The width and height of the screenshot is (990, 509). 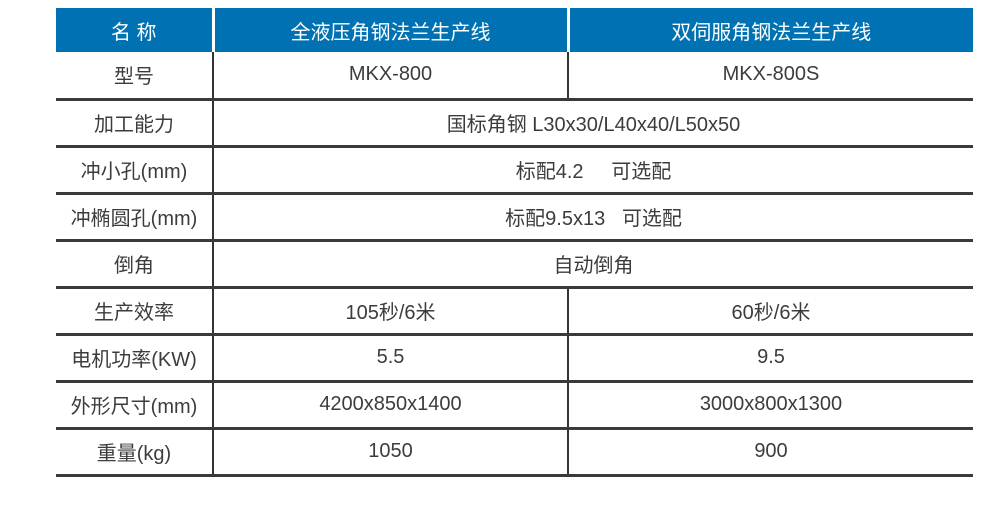 What do you see at coordinates (391, 76) in the screenshot?
I see `spec-value: MKX-800` at bounding box center [391, 76].